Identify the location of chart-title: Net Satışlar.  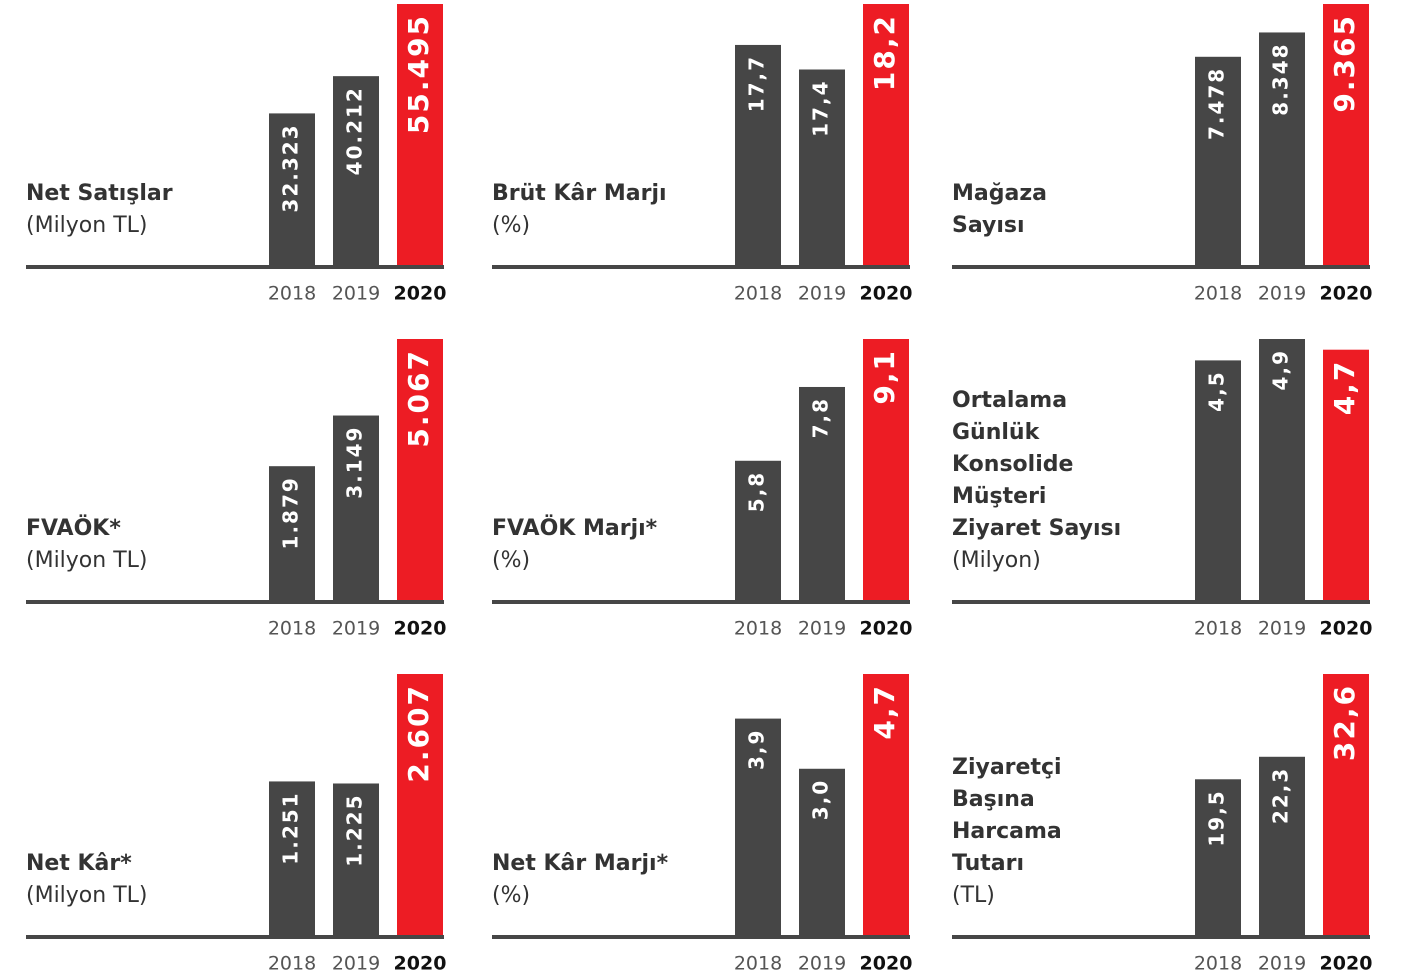
(99, 193).